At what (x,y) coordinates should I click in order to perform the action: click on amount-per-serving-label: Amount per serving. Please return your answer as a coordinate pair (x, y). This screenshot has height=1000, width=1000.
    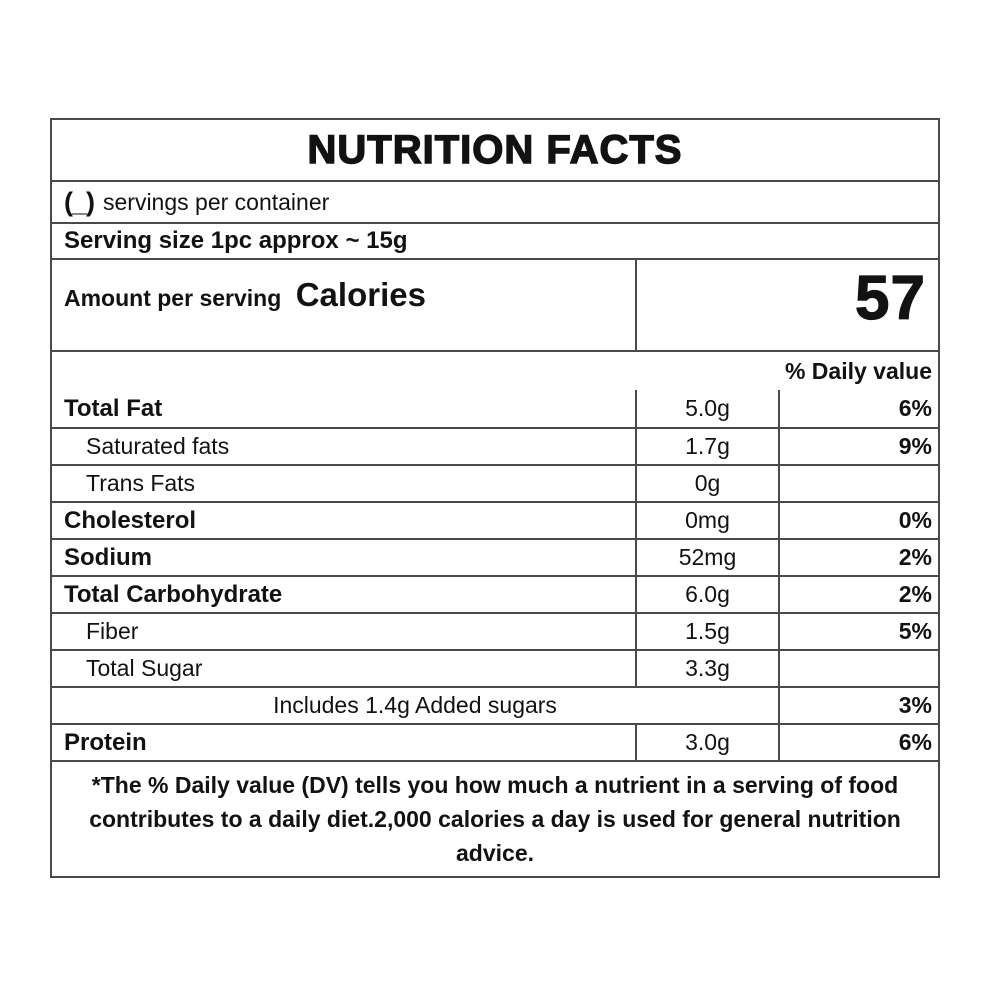
    Looking at the image, I should click on (173, 298).